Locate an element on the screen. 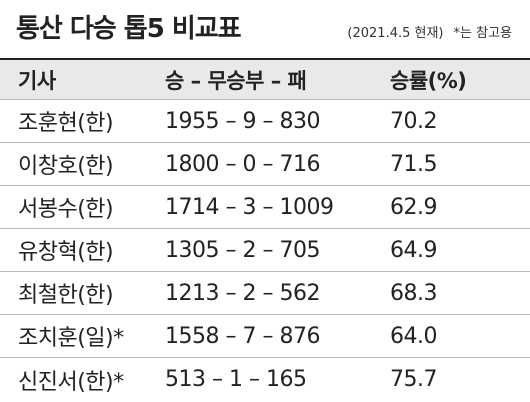 This screenshot has height=402, width=530. column-header: 승률(%) is located at coordinates (428, 80).